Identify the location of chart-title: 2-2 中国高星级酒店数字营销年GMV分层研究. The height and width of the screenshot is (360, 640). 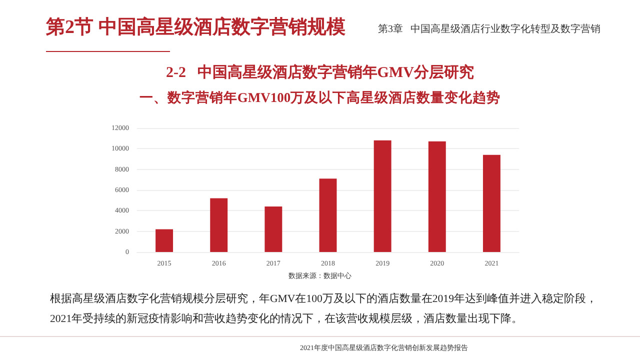
(320, 72).